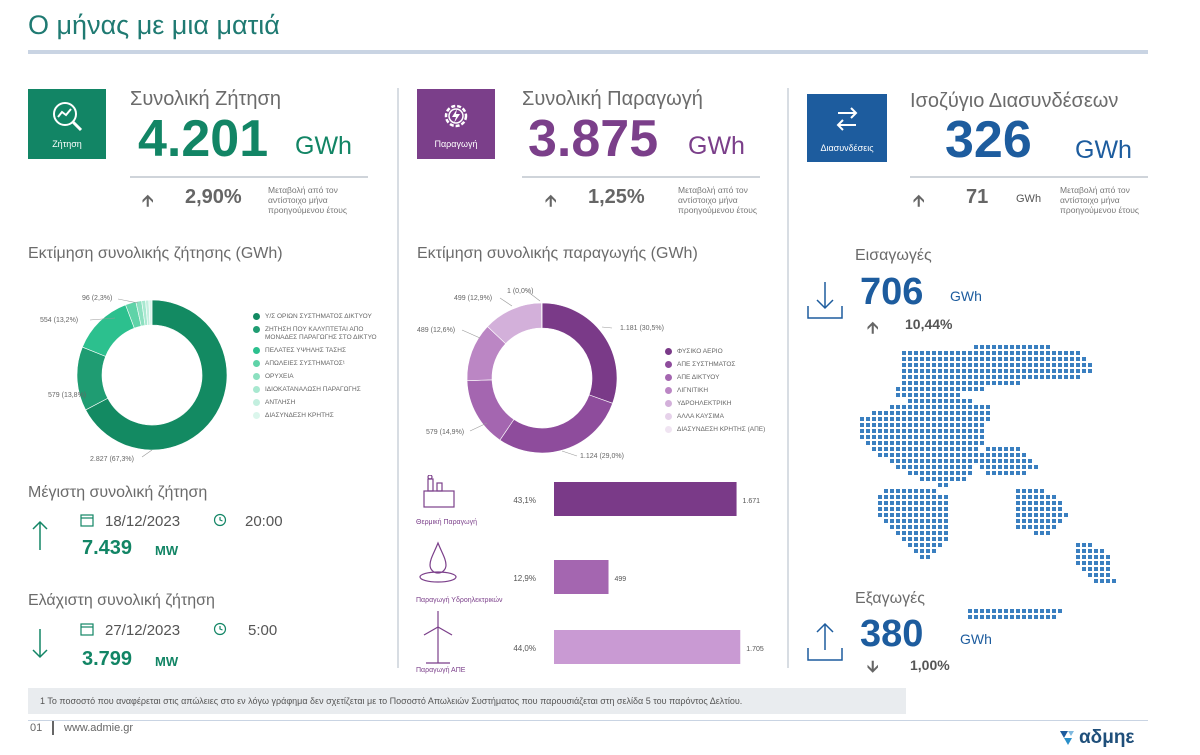  Describe the element at coordinates (264, 521) in the screenshot. I see `max-demand-time: 20:00` at that location.